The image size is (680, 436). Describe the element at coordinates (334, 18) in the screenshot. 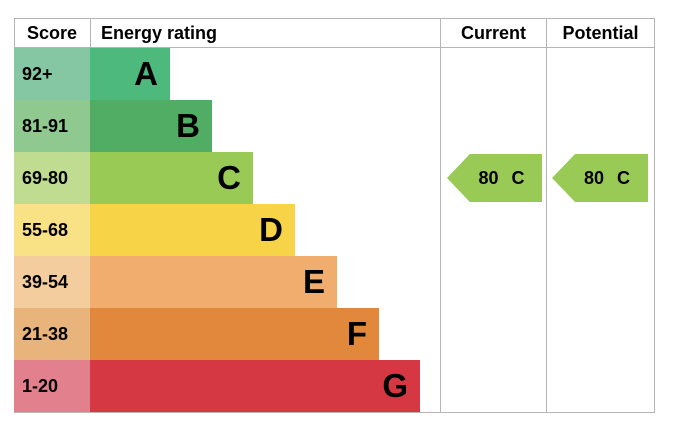

I see `table-top-border` at that location.